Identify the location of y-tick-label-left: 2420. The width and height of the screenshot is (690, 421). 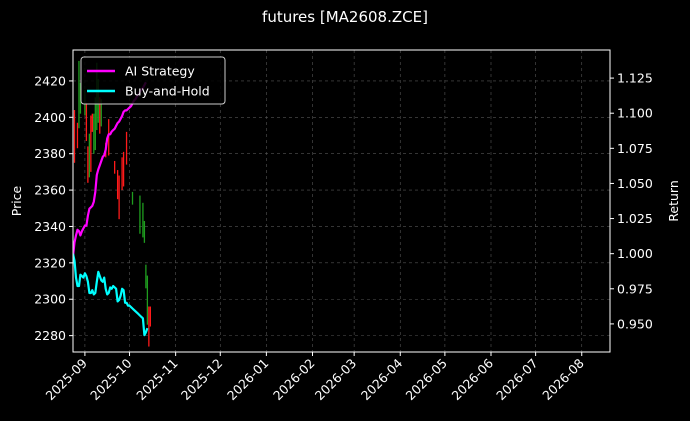
(50, 80).